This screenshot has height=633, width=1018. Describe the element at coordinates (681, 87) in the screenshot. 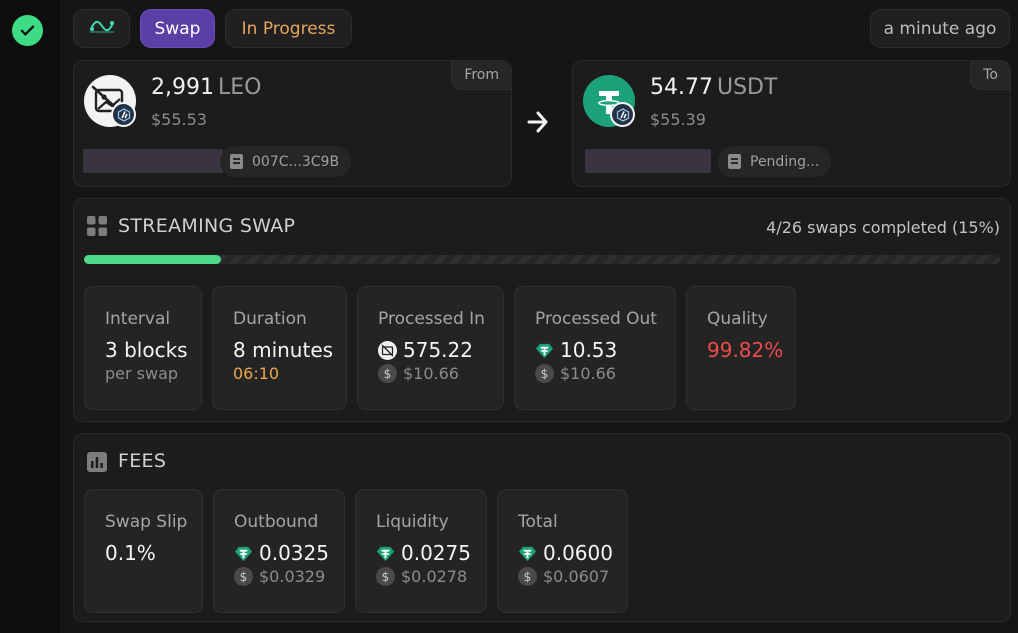

I see `to-amount-value: 54.77` at that location.